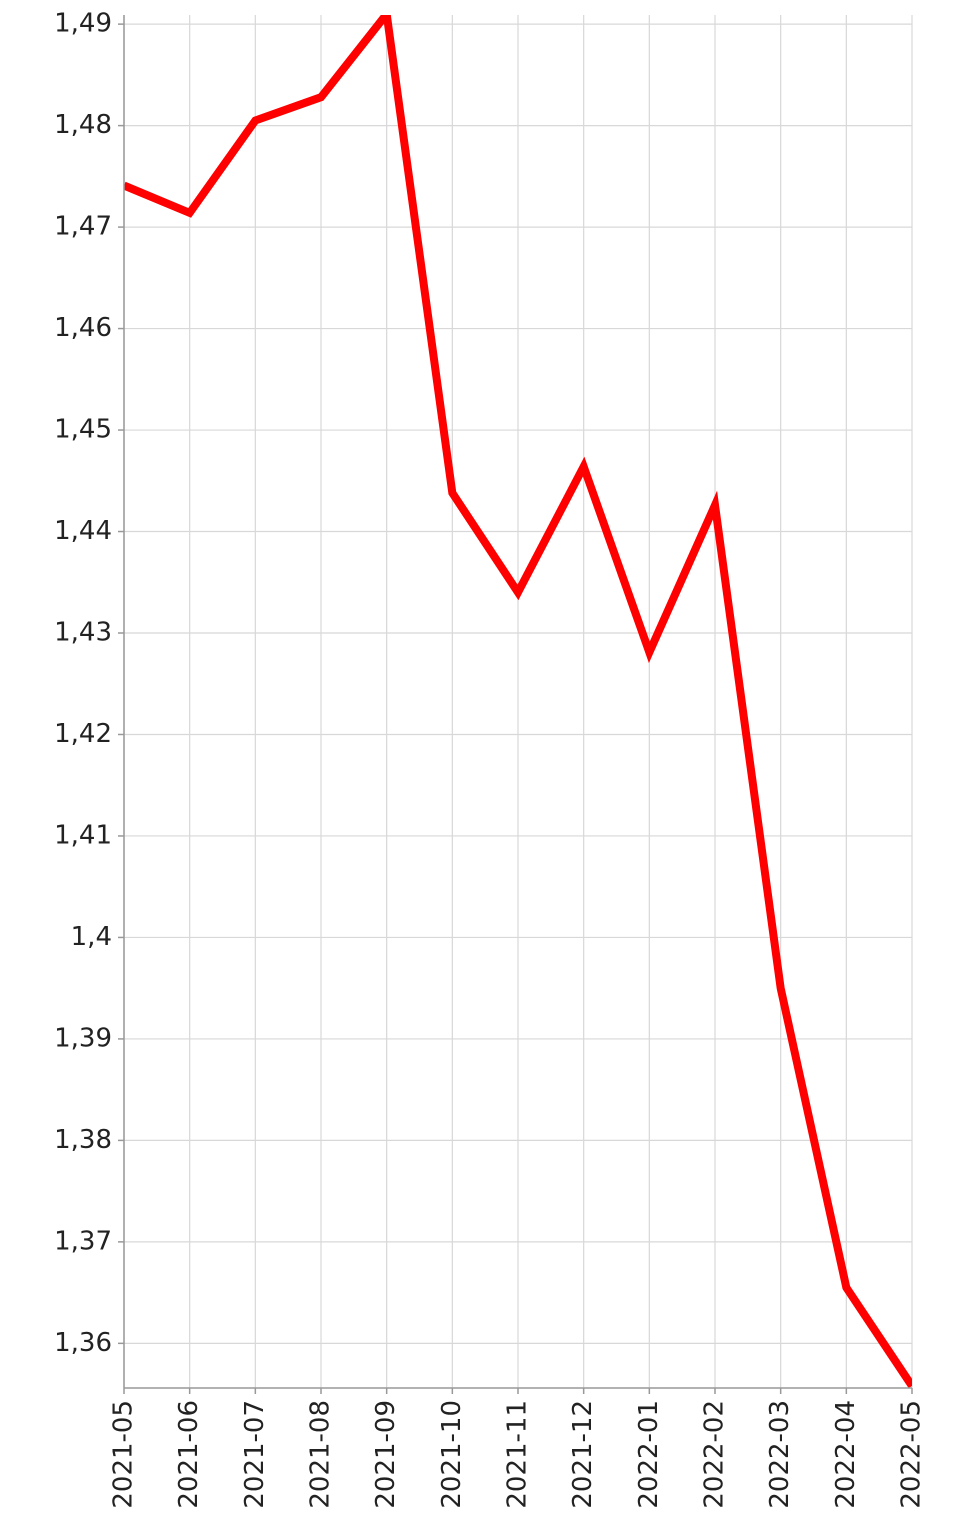 Image resolution: width=957 pixels, height=1536 pixels. I want to click on x-tick-label: 2021-10, so click(452, 1454).